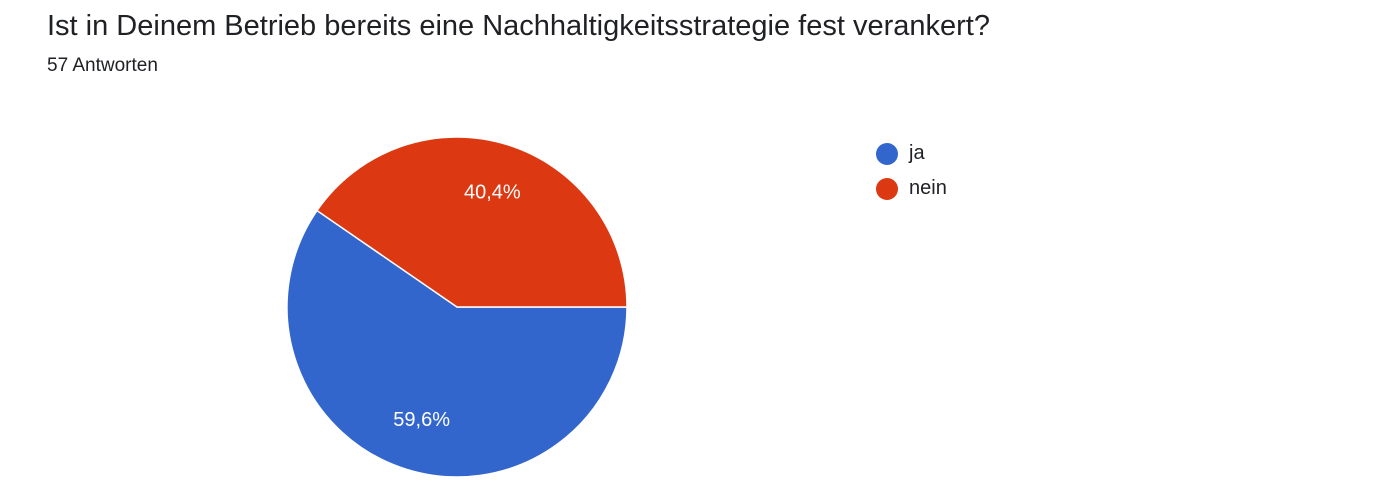  I want to click on slice-label-ja: 59,6%, so click(421, 420).